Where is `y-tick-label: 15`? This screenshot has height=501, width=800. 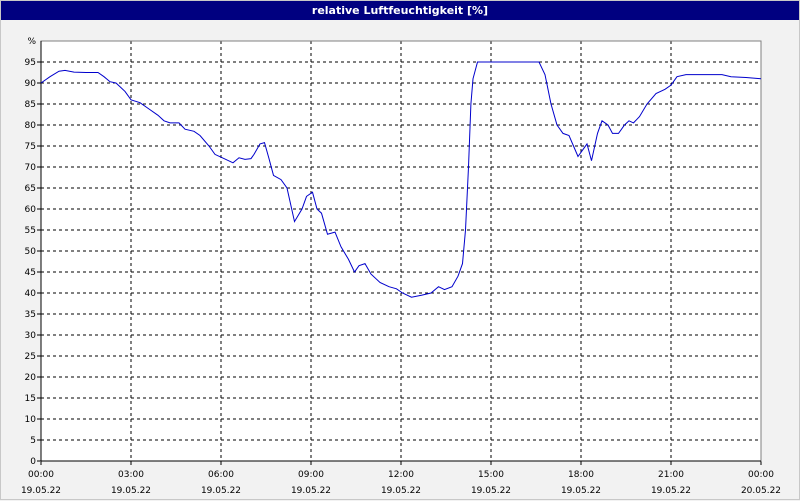 y-tick-label: 15 is located at coordinates (30, 399).